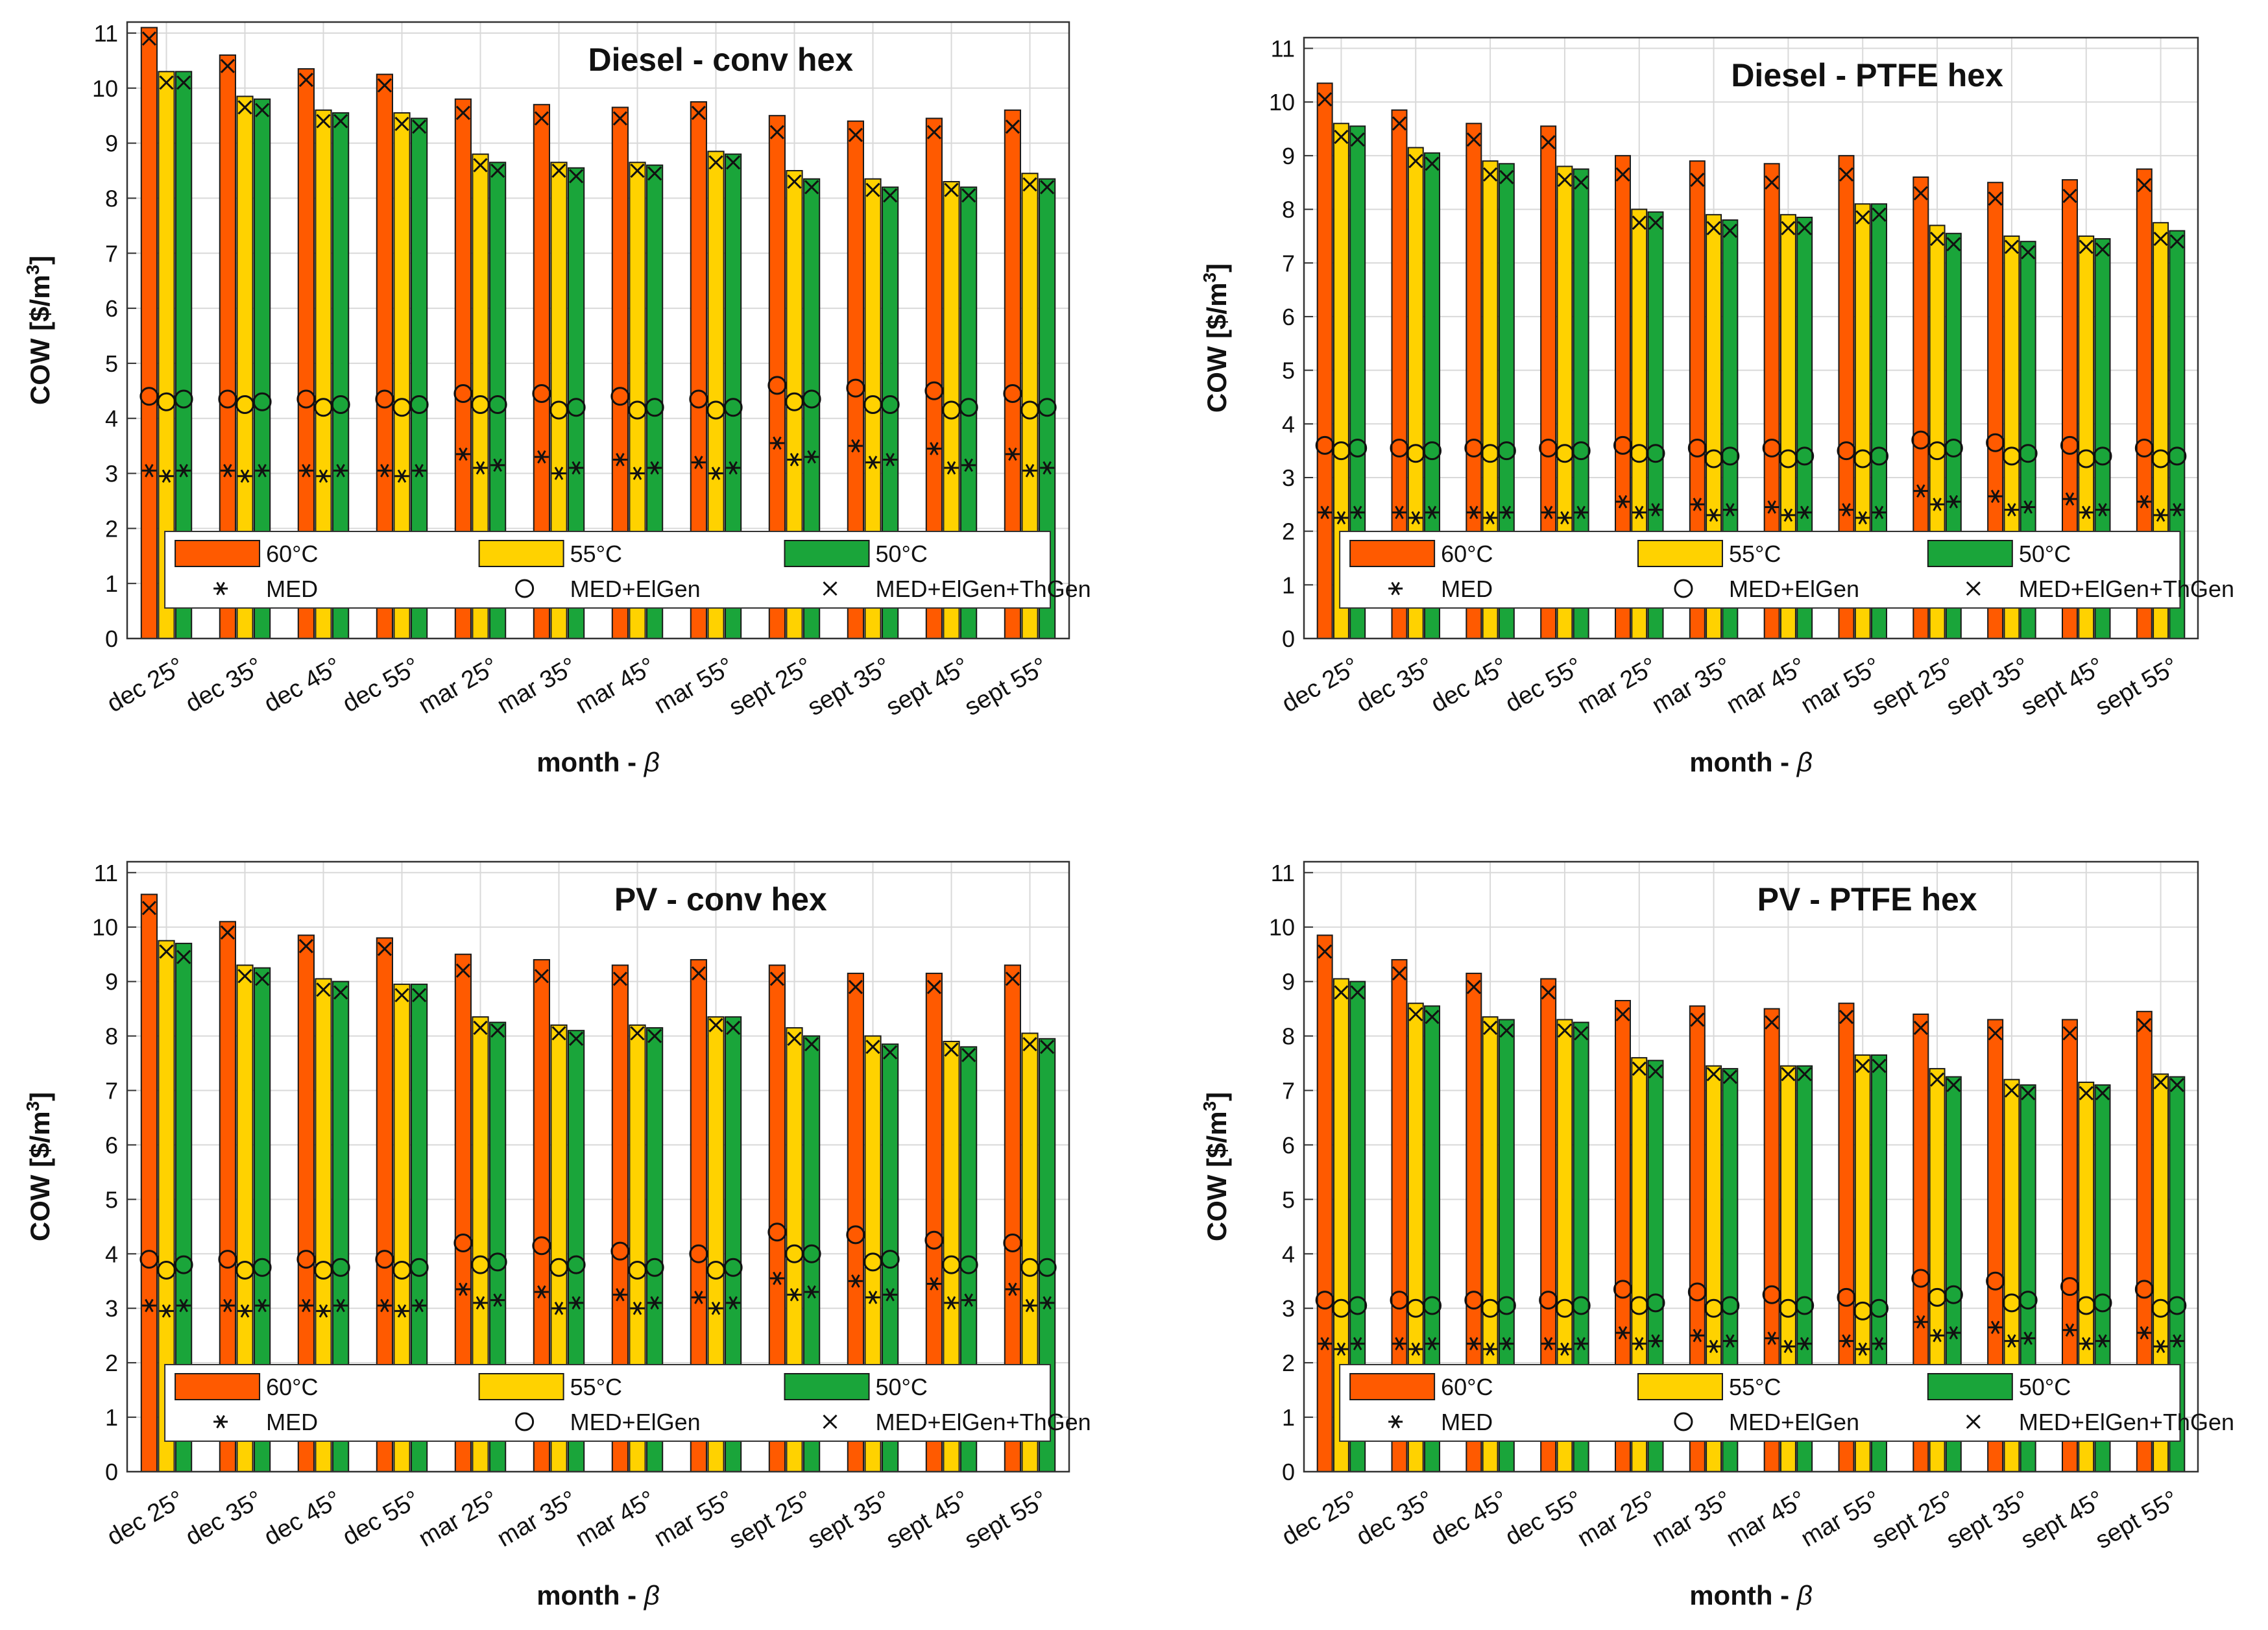  I want to click on y-tick-label: 5, so click(1288, 1199).